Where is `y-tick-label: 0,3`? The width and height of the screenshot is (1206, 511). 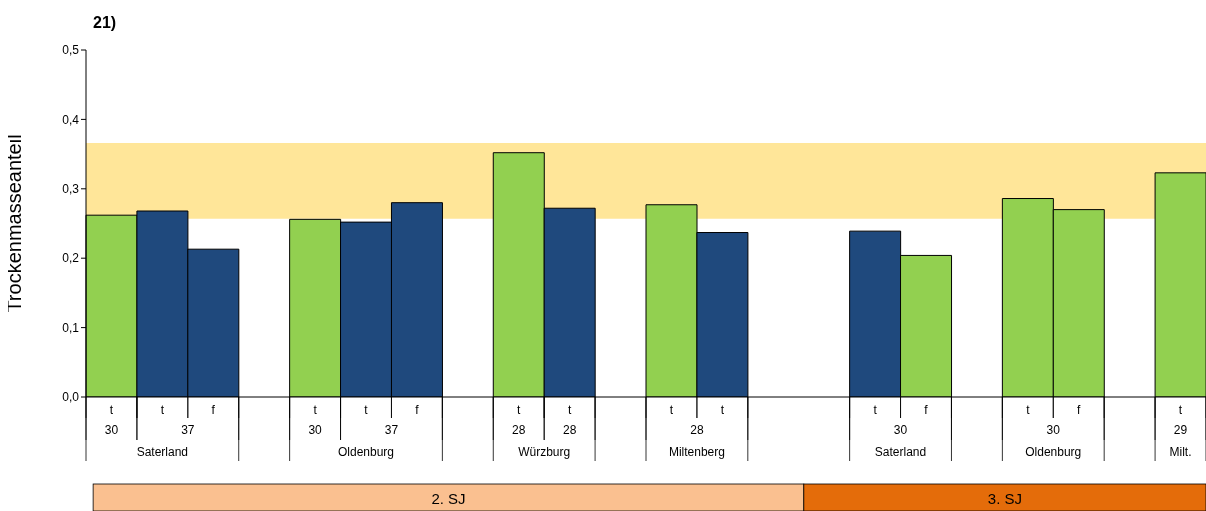
y-tick-label: 0,3 is located at coordinates (71, 189).